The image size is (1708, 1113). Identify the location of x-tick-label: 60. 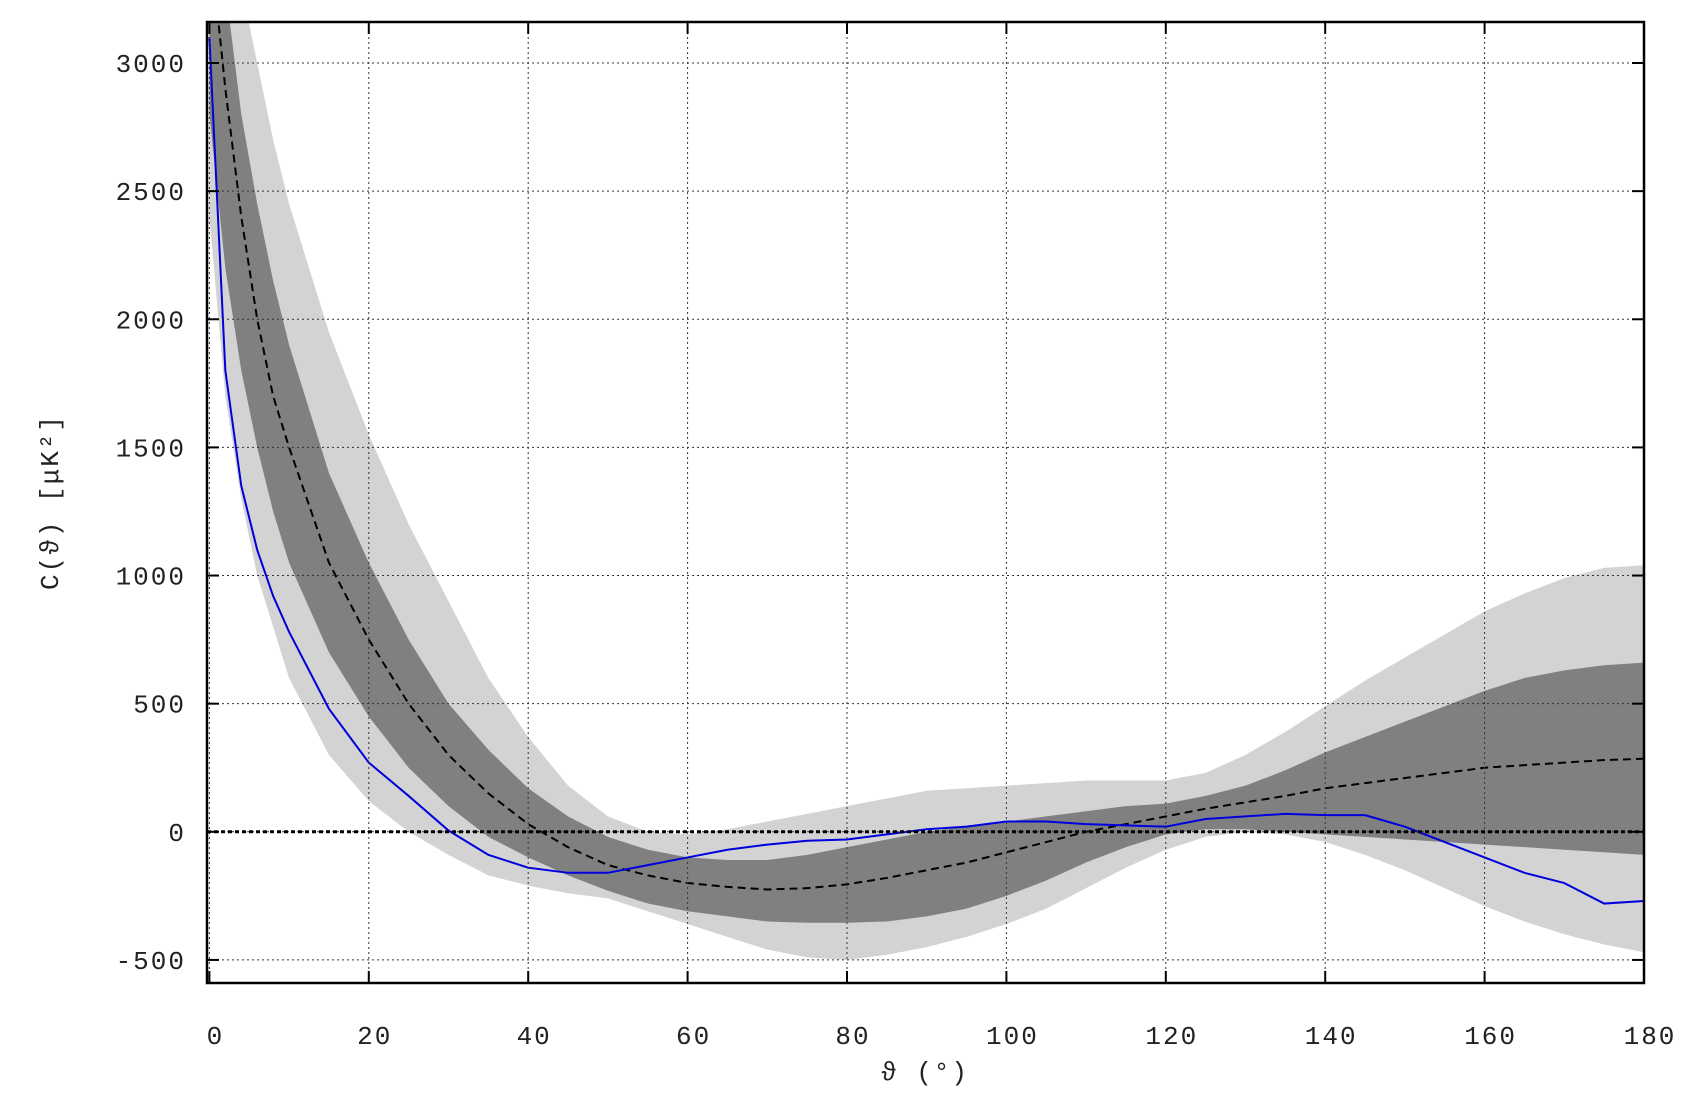
(693, 1037).